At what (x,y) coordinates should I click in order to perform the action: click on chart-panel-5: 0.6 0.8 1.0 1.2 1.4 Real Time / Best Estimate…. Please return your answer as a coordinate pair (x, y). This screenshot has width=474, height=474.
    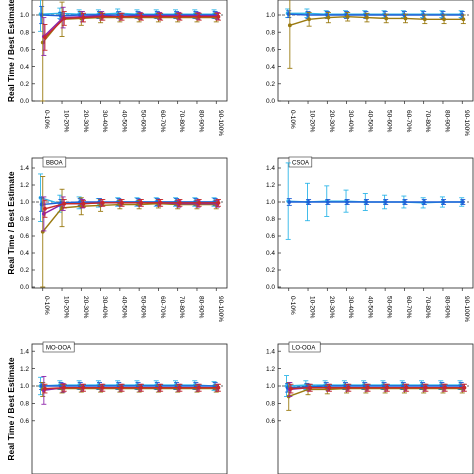
    Looking at the image, I should click on (117, 407).